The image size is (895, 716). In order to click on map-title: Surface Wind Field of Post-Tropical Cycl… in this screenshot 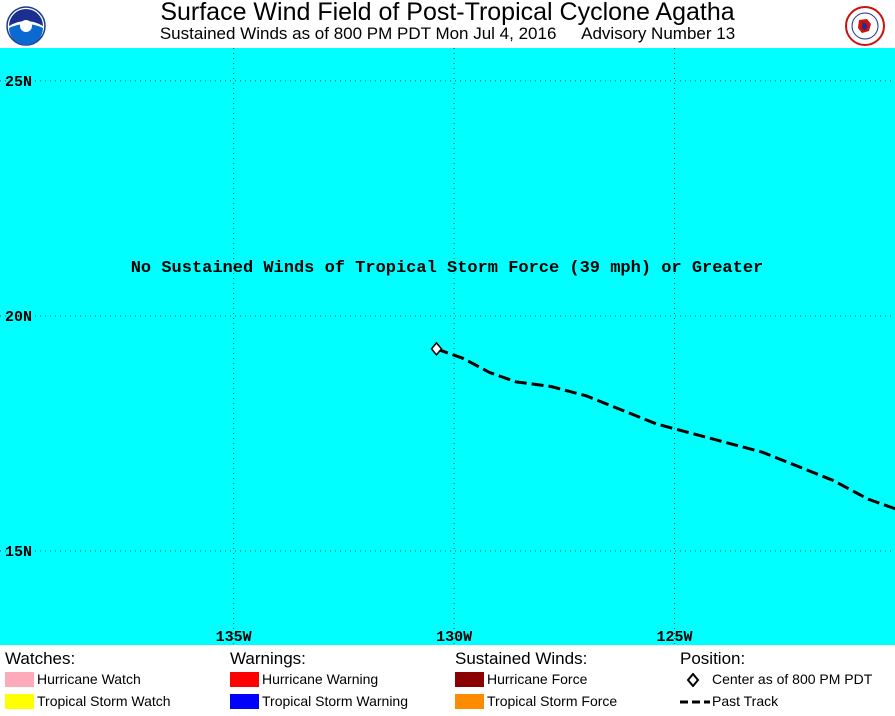, I will do `click(447, 13)`.